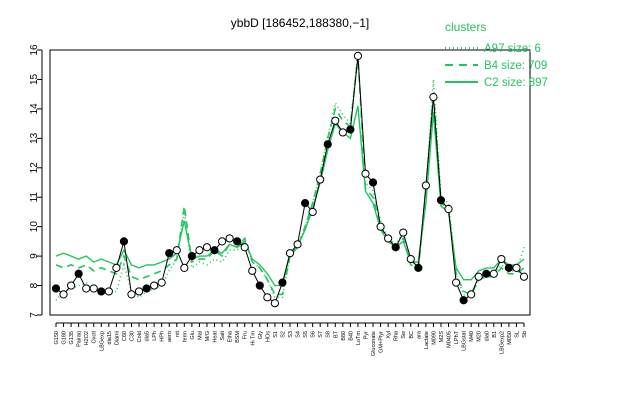  I want to click on x-tick-label: S7, so click(321, 334).